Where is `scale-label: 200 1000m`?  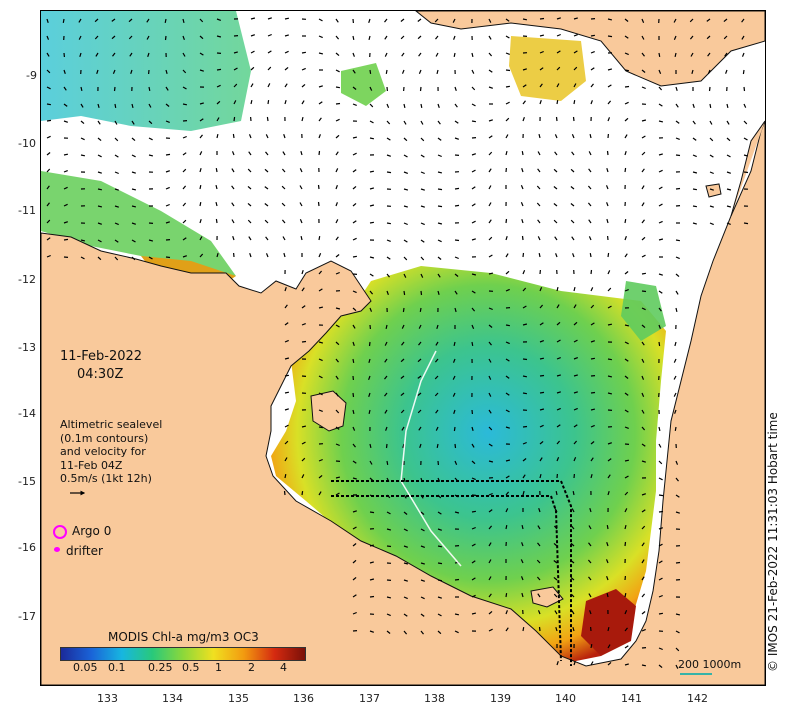 scale-label: 200 1000m is located at coordinates (710, 664).